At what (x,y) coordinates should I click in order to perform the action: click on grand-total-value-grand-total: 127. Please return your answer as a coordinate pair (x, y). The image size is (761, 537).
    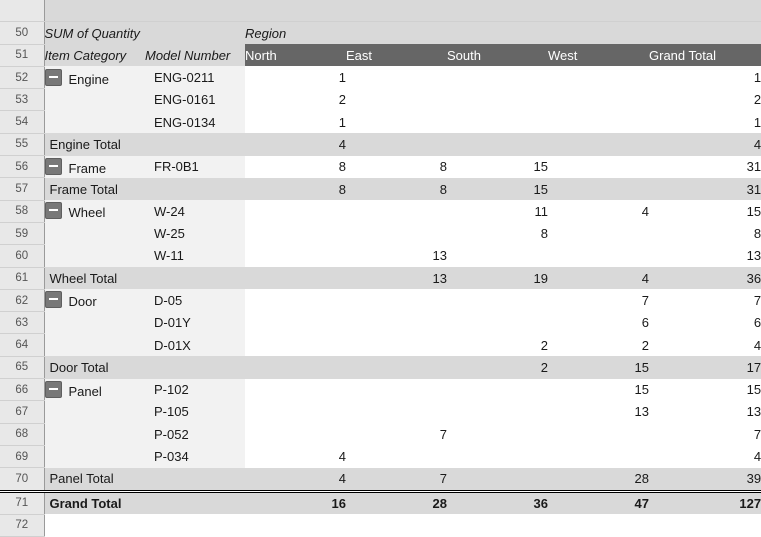
    Looking at the image, I should click on (705, 502).